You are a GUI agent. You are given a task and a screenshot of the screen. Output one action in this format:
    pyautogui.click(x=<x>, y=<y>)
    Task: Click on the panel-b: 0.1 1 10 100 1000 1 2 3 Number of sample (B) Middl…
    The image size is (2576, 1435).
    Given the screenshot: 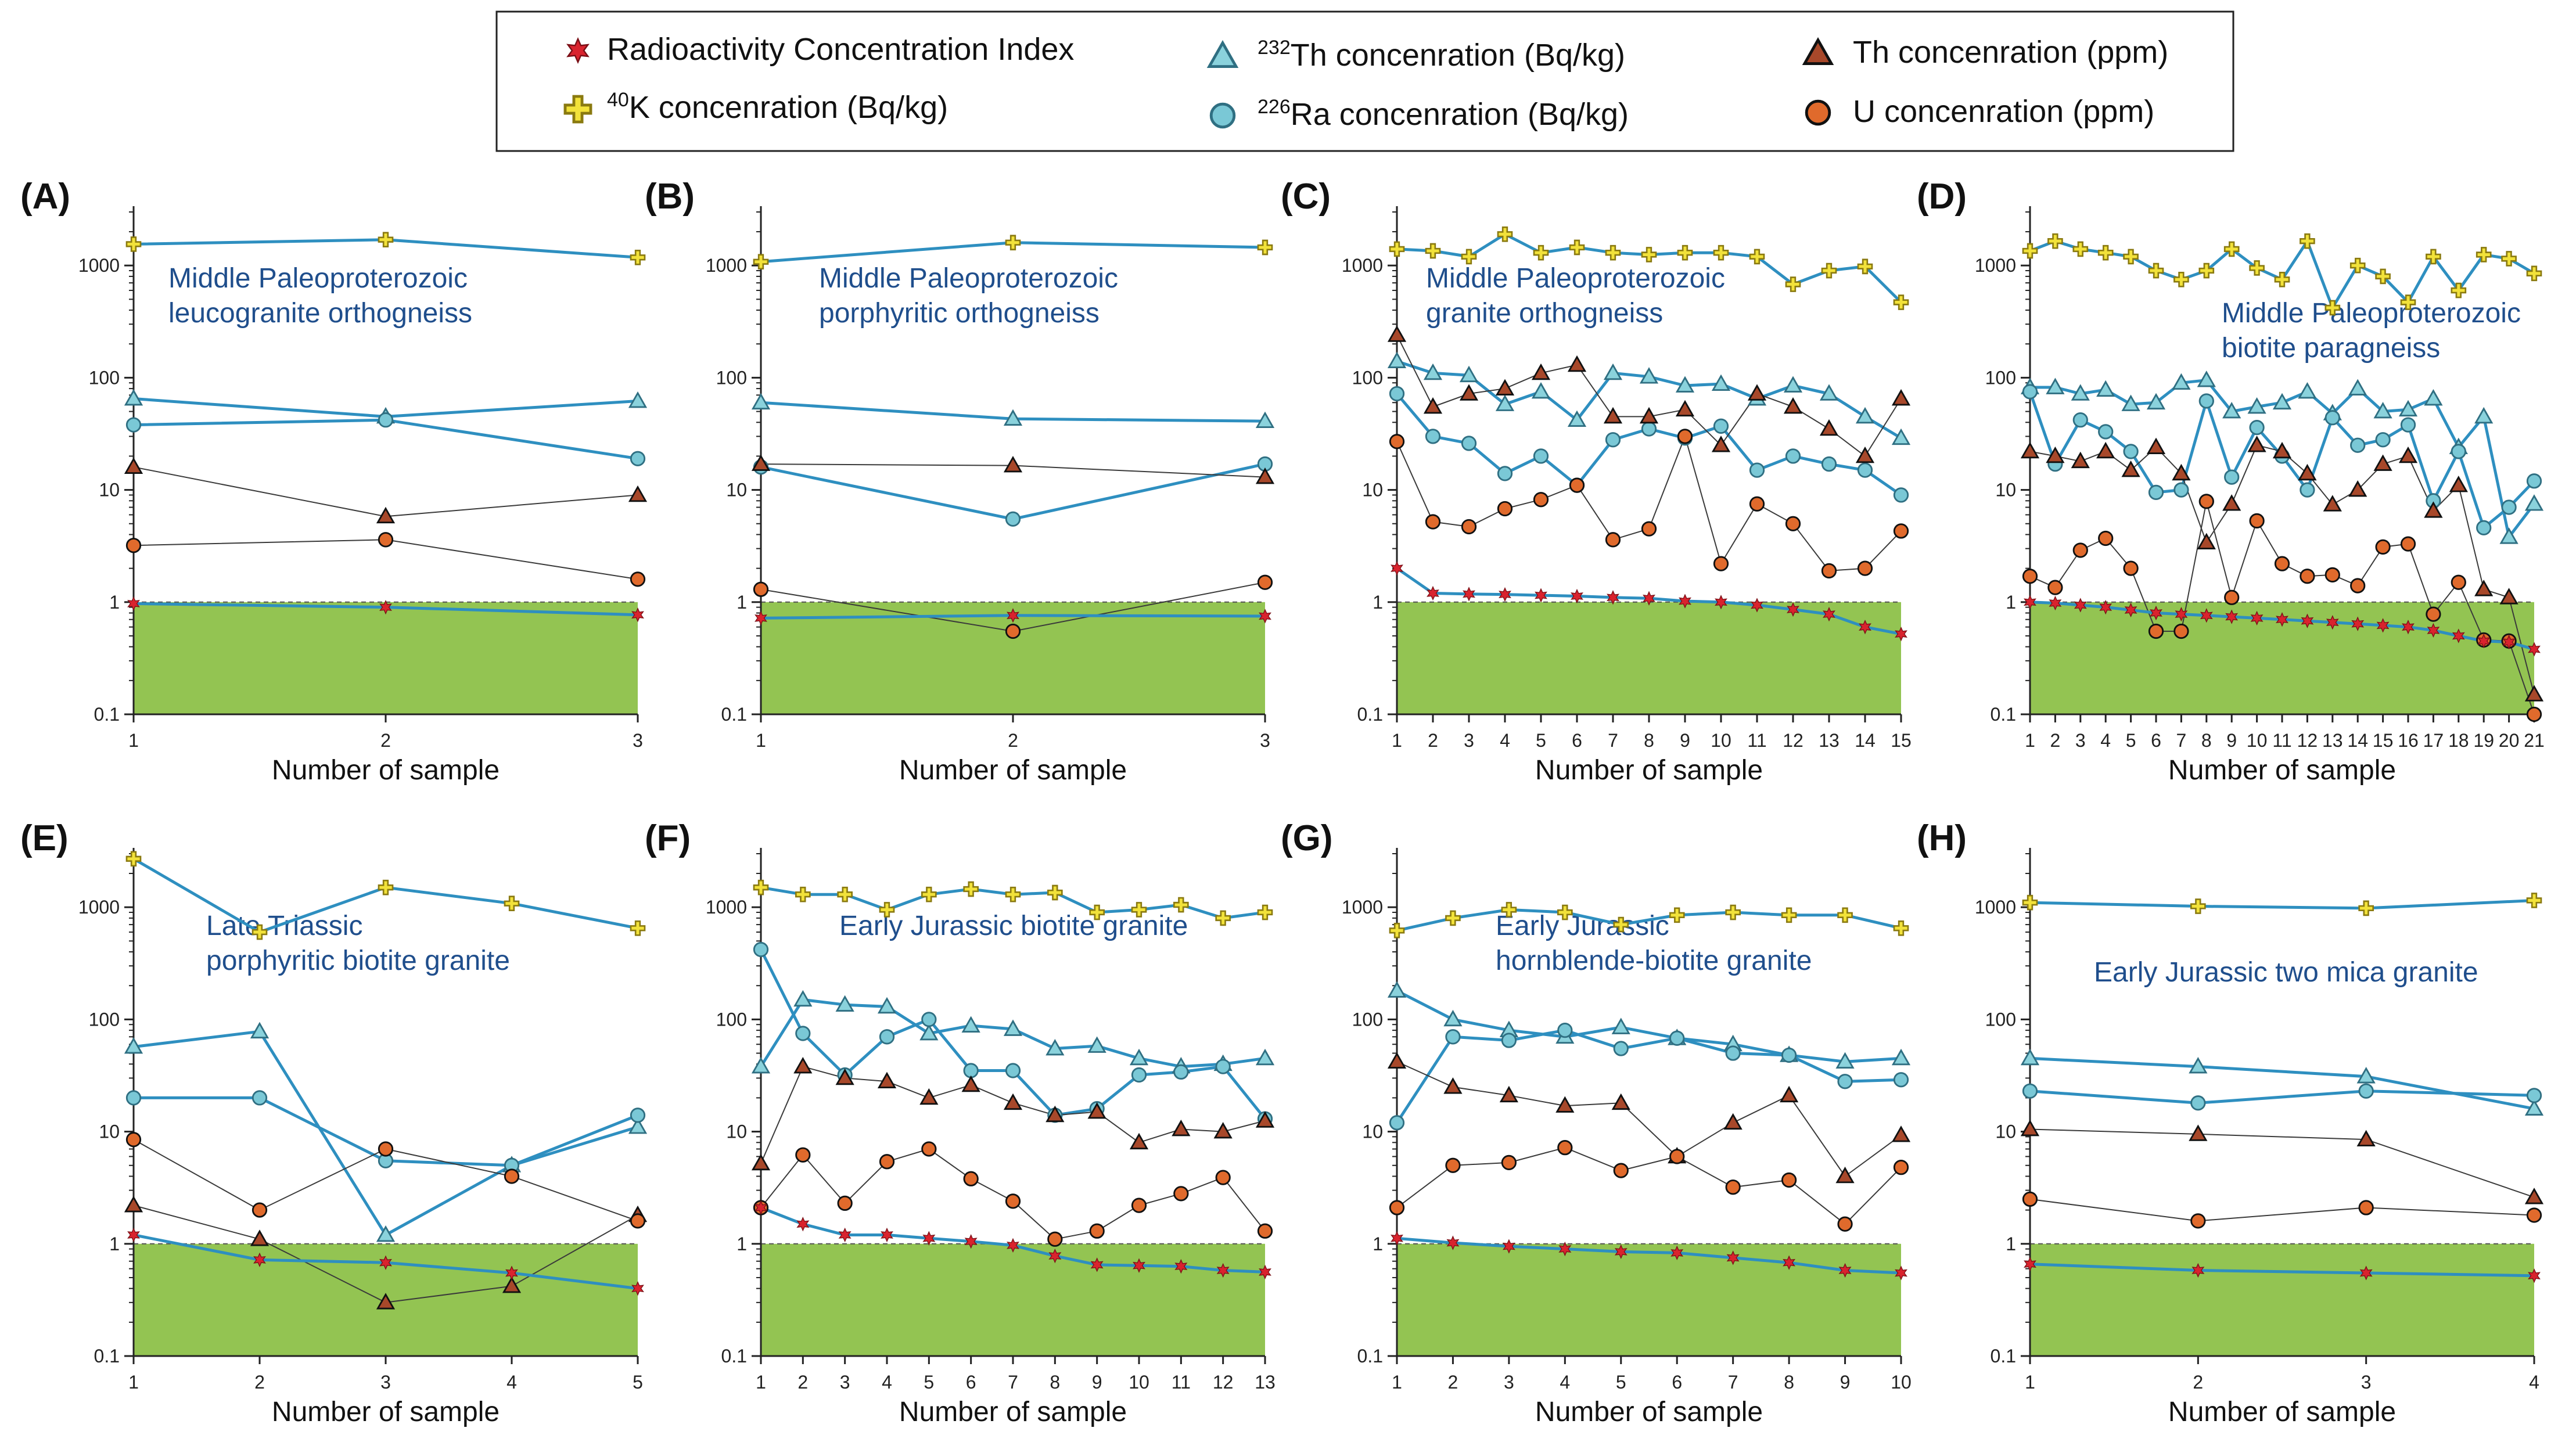 What is the action you would take?
    pyautogui.click(x=960, y=482)
    